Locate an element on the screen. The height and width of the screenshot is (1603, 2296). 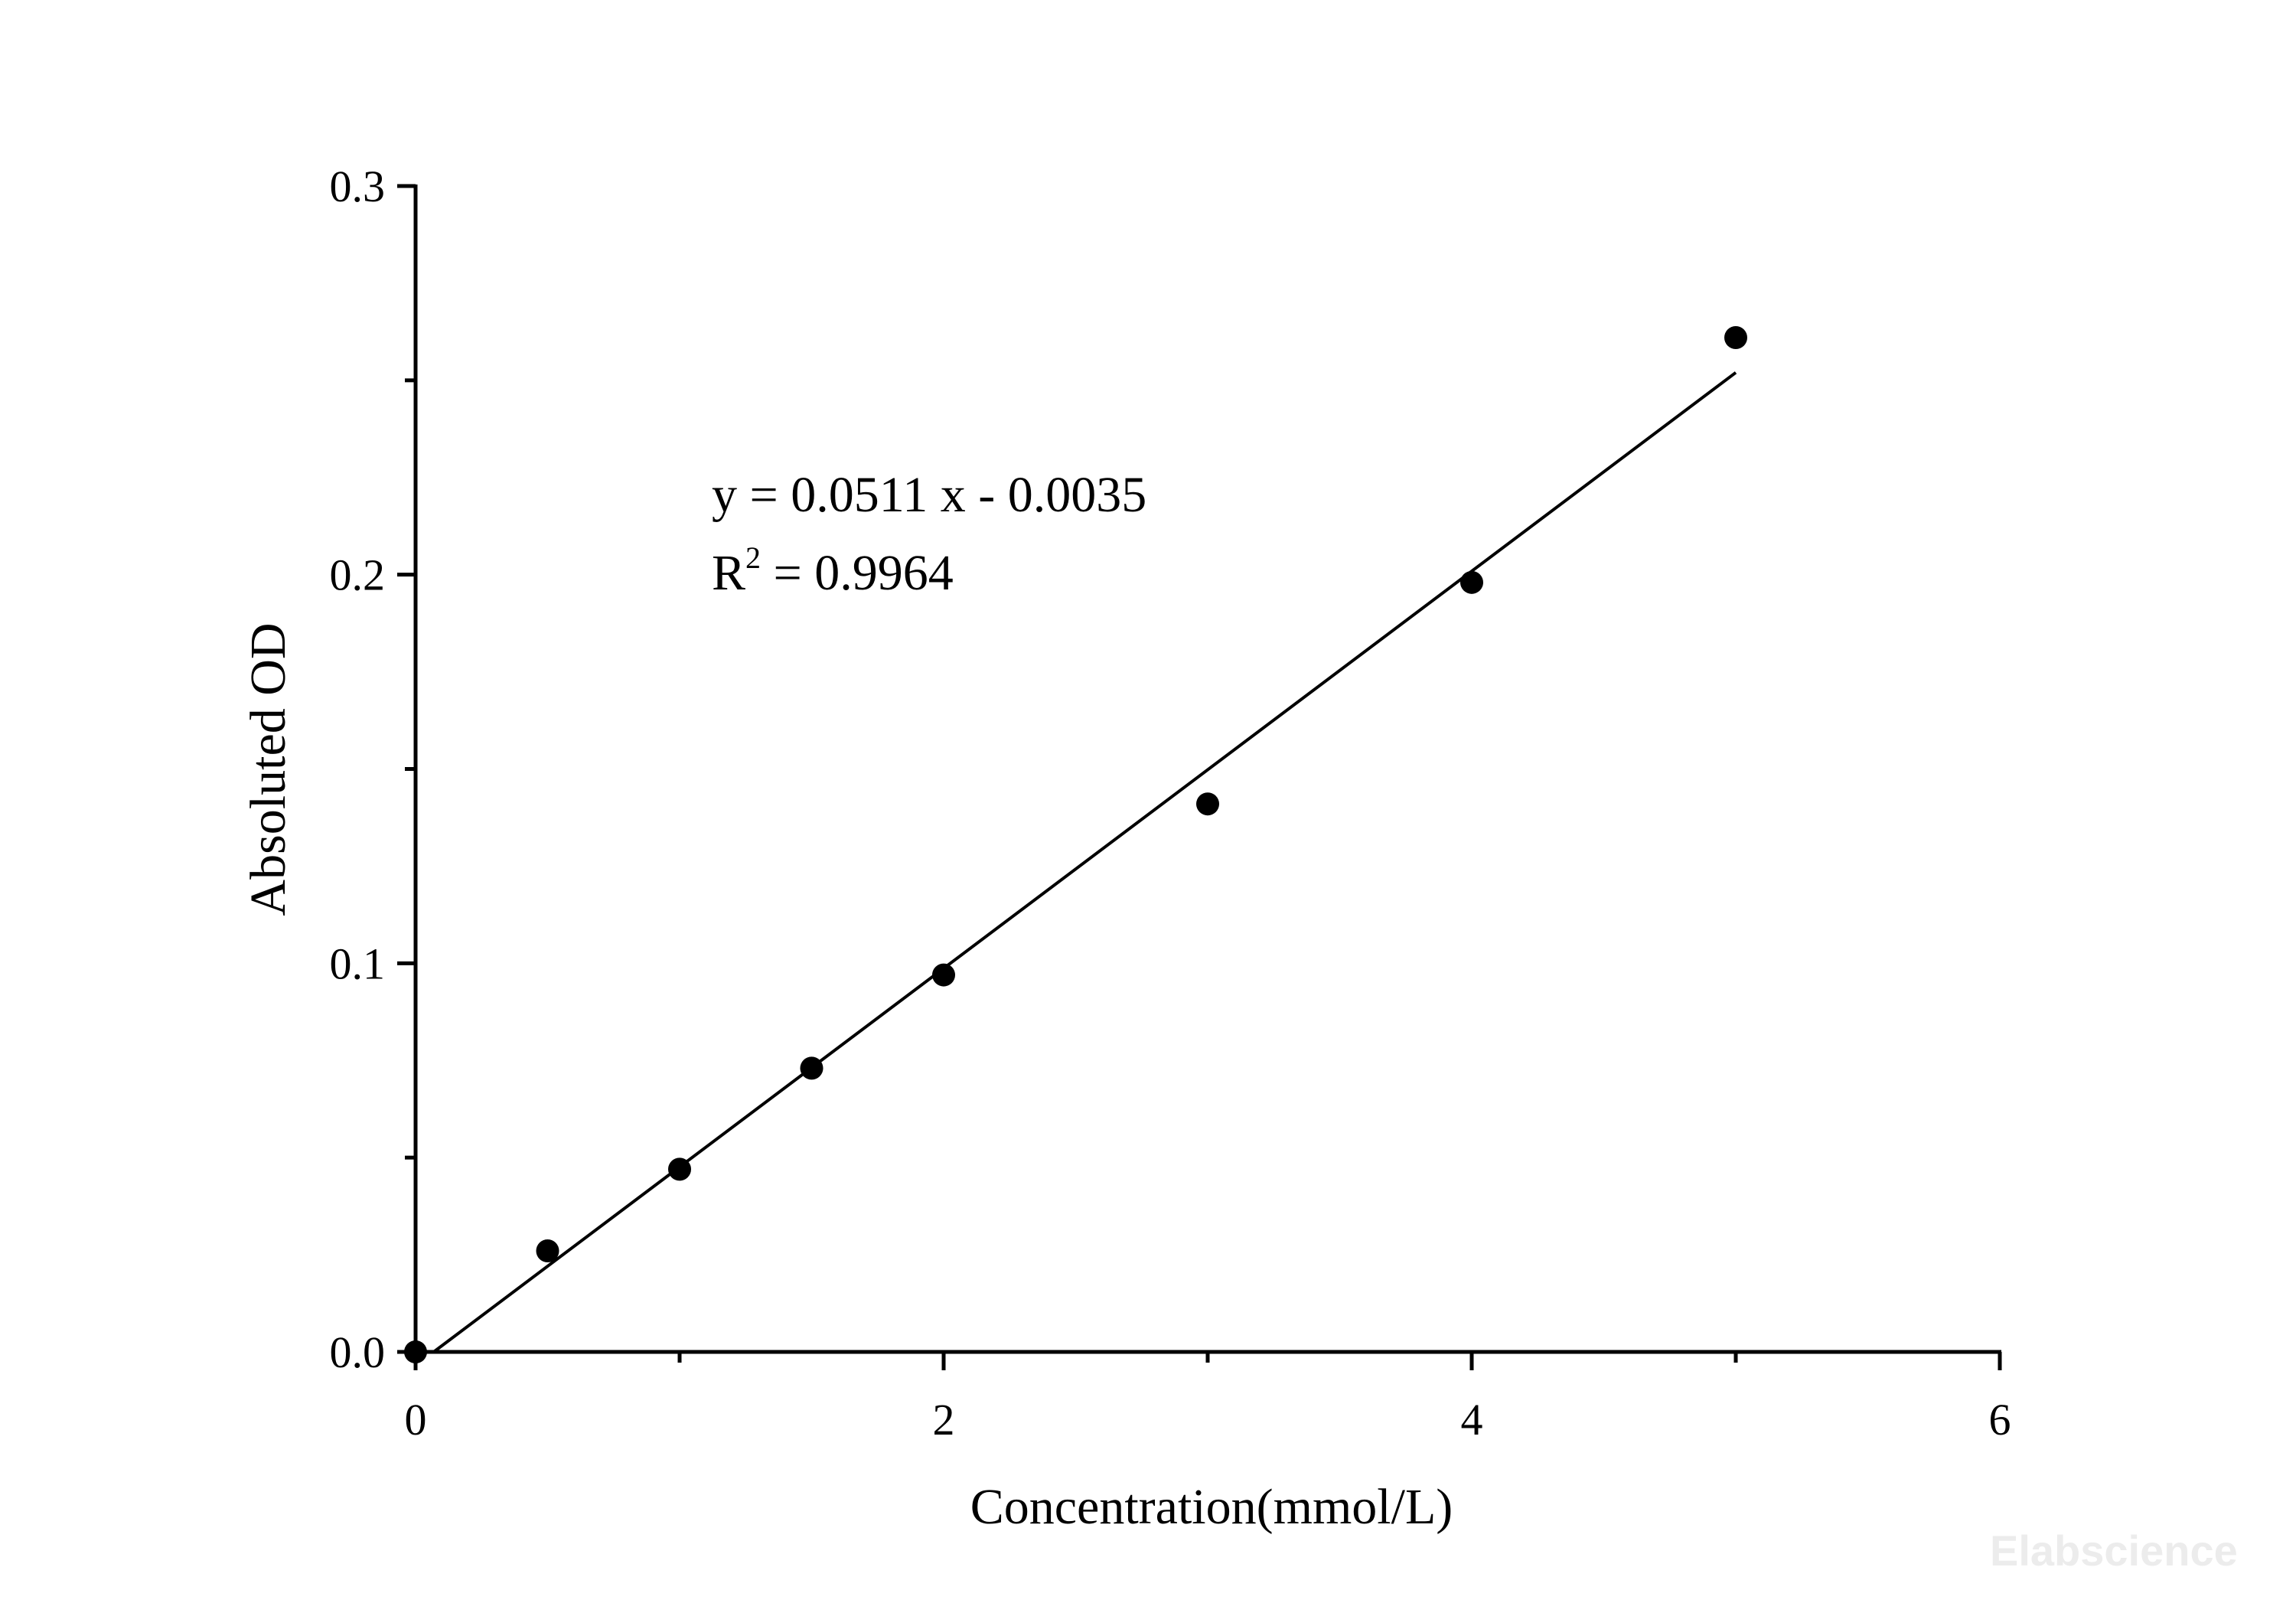
watermark-logo: Elabscience is located at coordinates (2114, 1550).